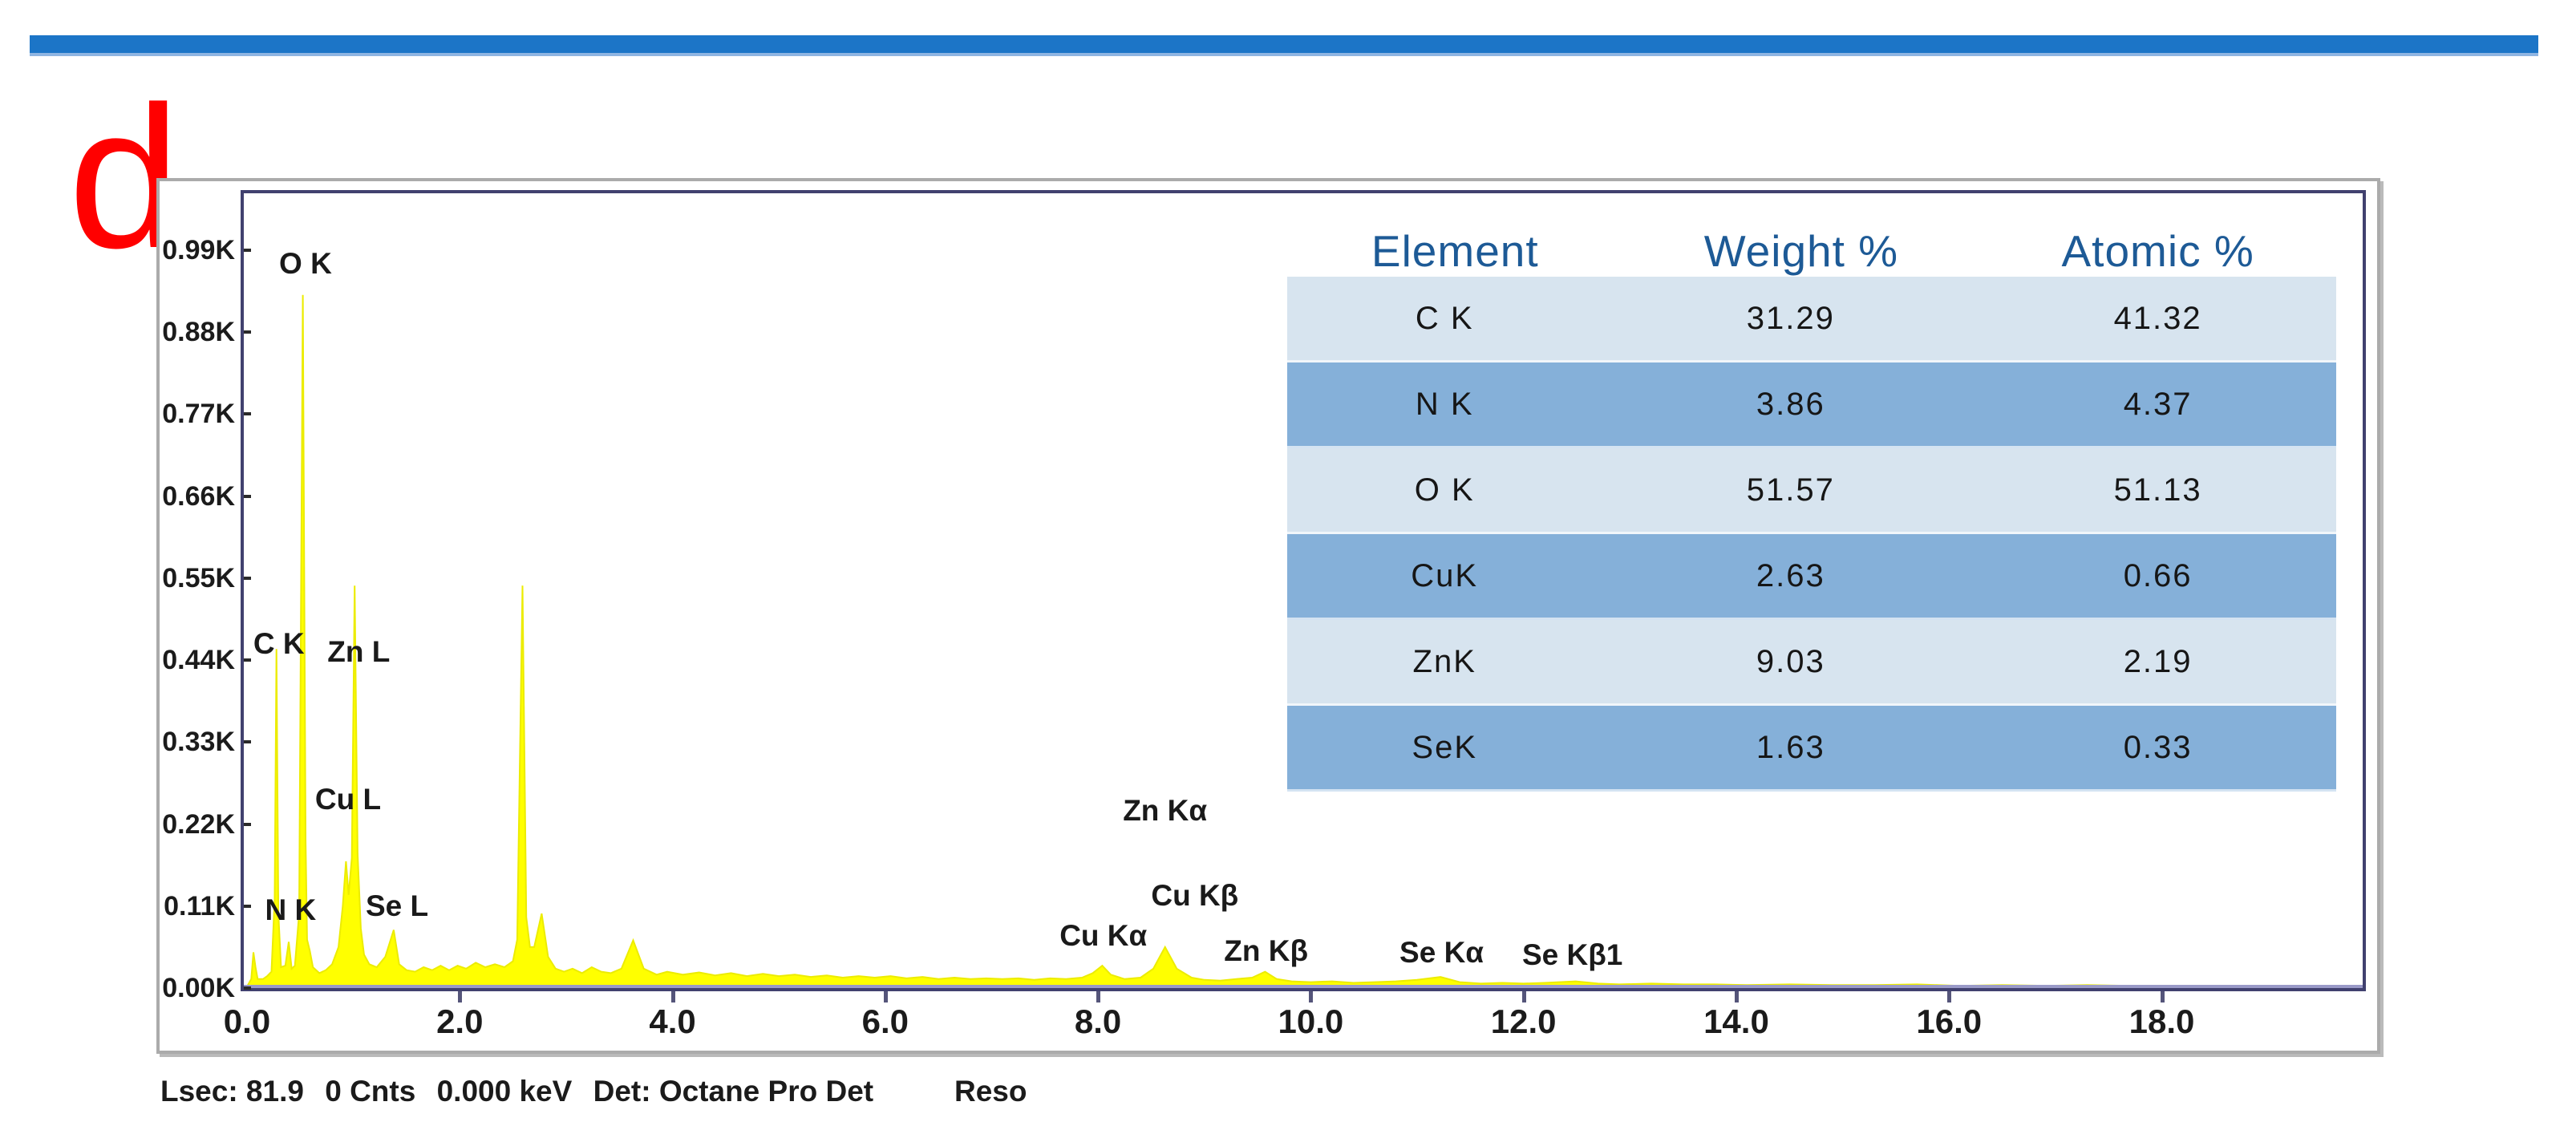 This screenshot has height=1126, width=2576. Describe the element at coordinates (1791, 404) in the screenshot. I see `table-cell-weight: 3.86` at that location.